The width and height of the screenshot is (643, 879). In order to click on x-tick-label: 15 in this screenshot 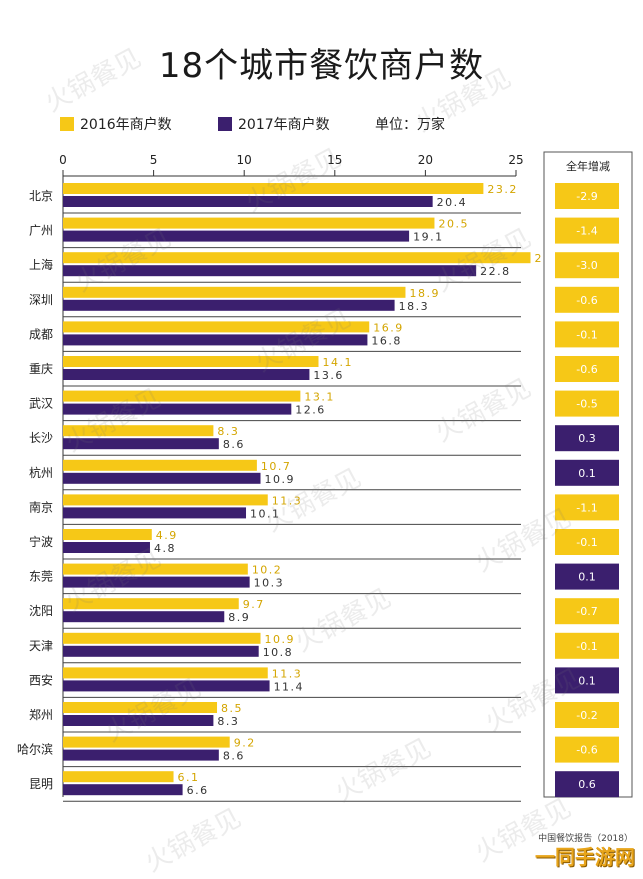, I will do `click(334, 160)`.